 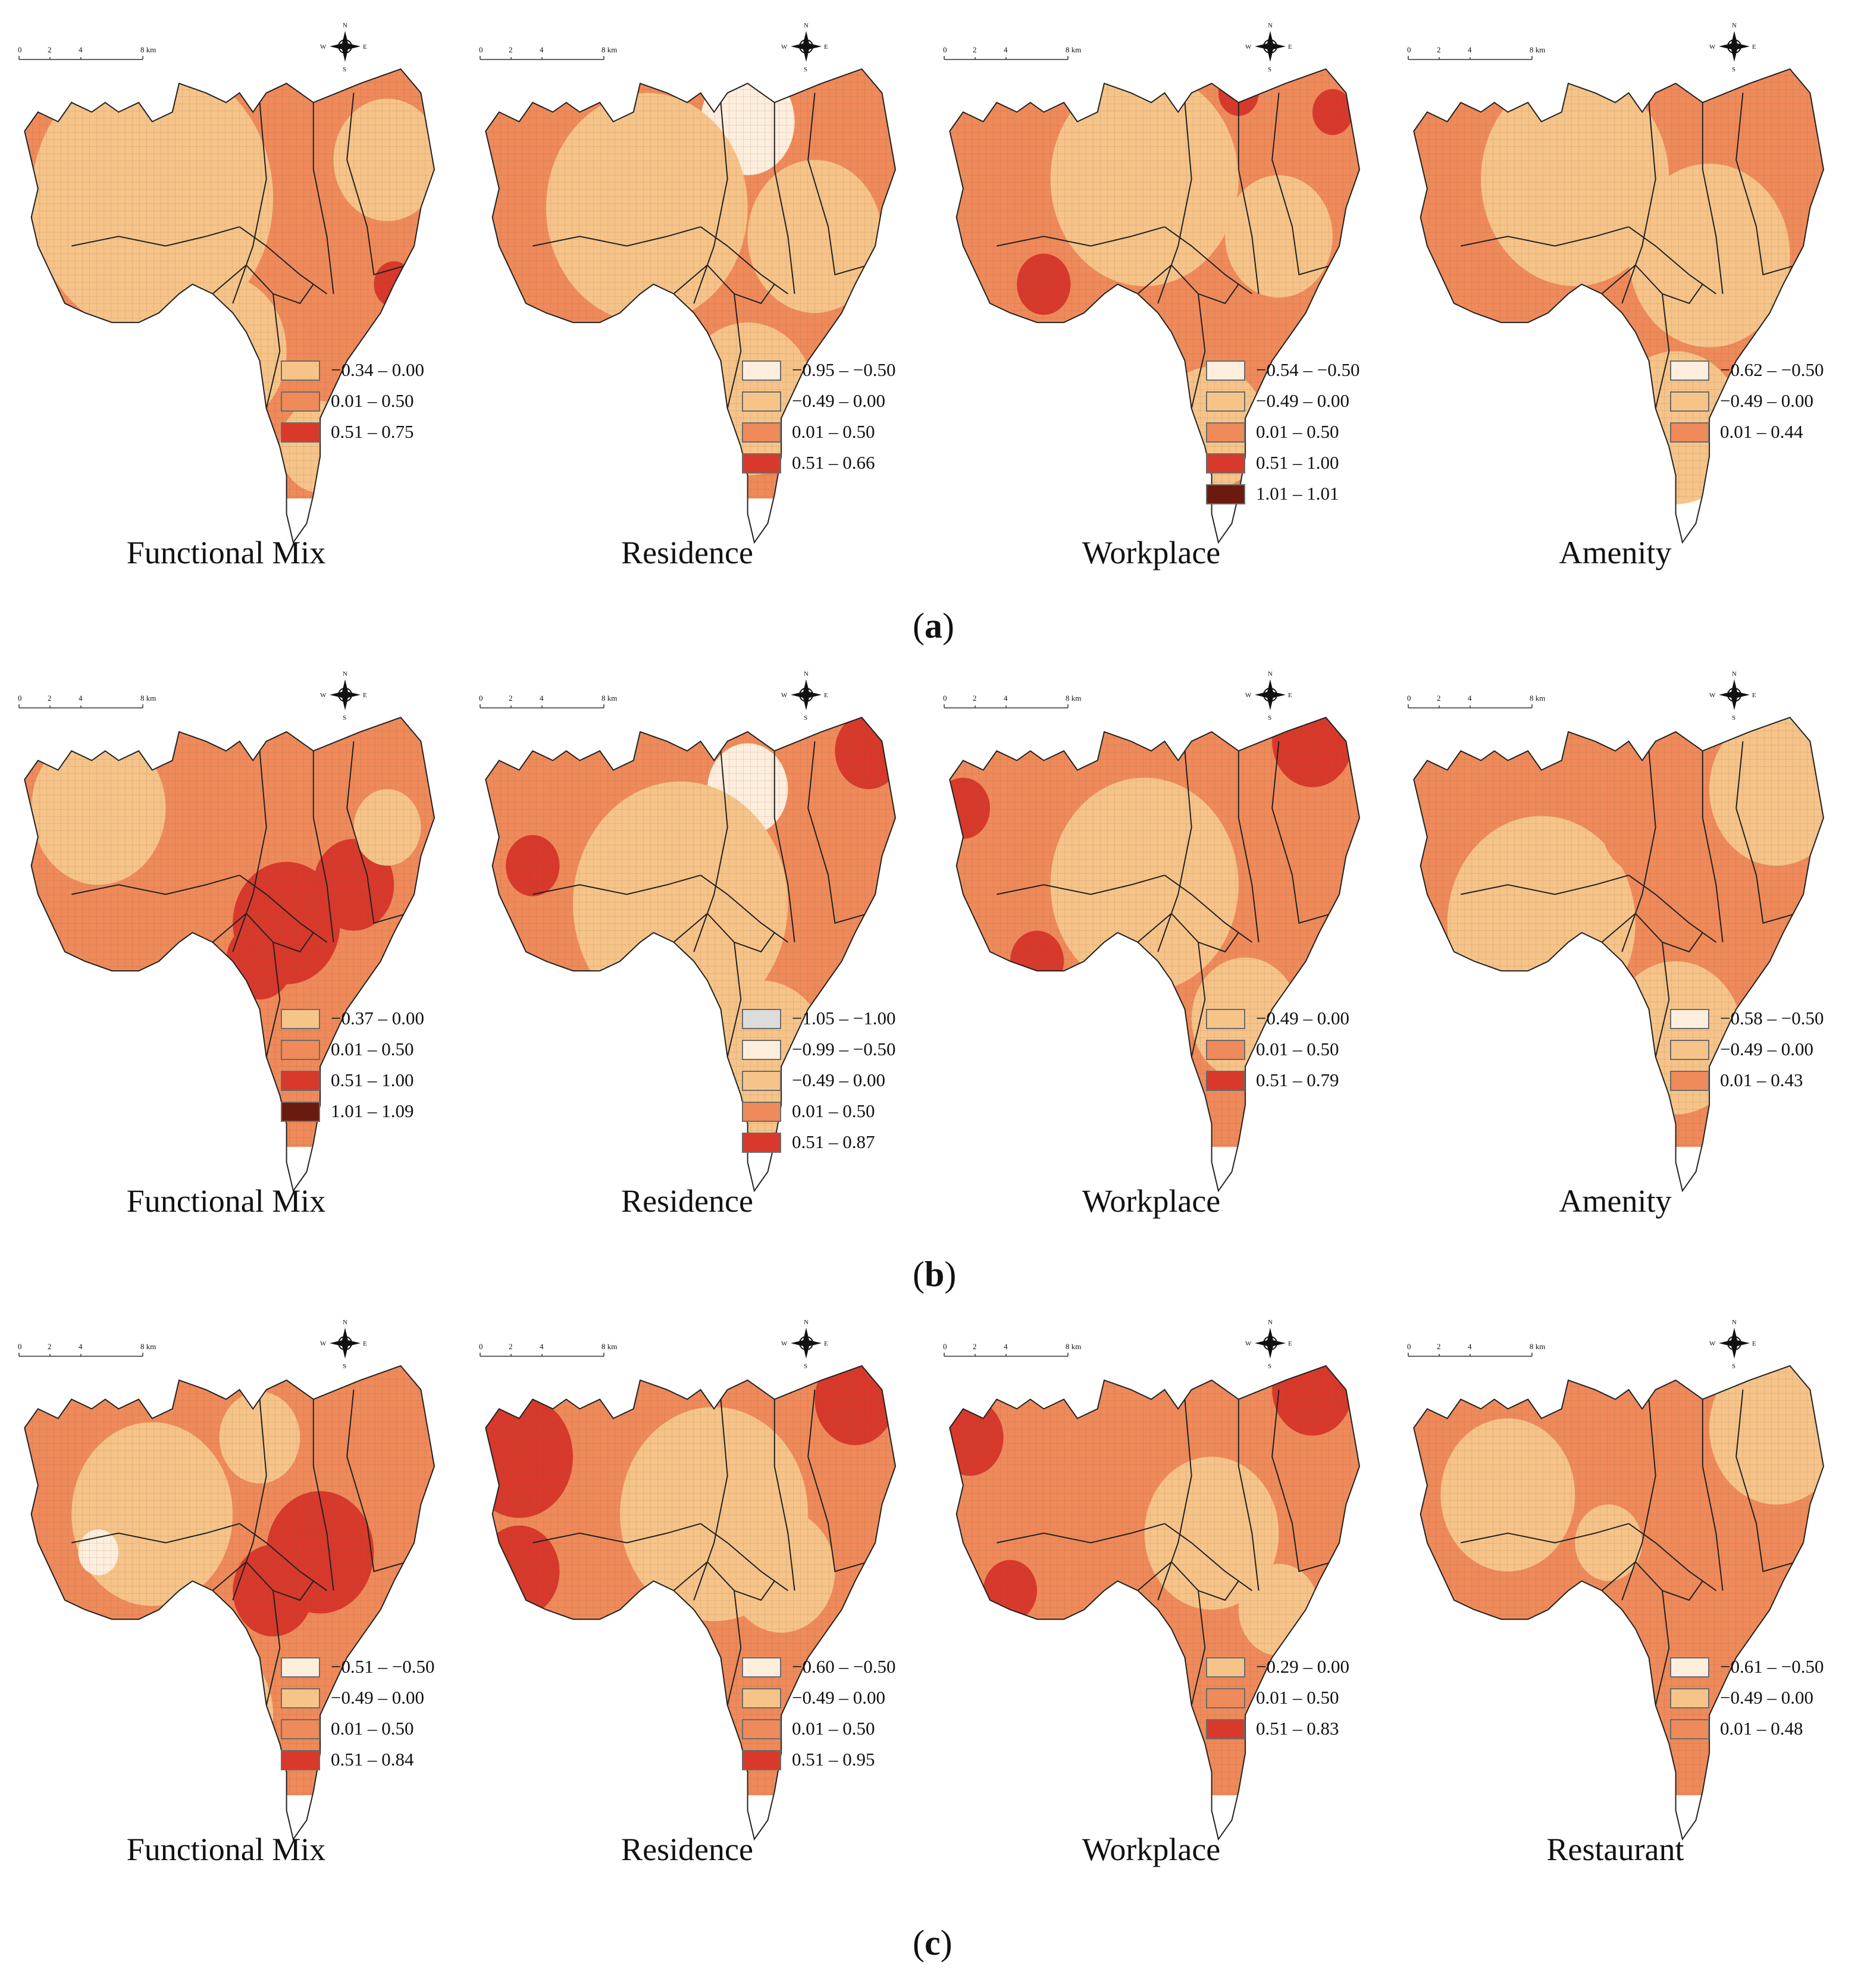 What do you see at coordinates (207, 1715) in the screenshot?
I see `value-zone` at bounding box center [207, 1715].